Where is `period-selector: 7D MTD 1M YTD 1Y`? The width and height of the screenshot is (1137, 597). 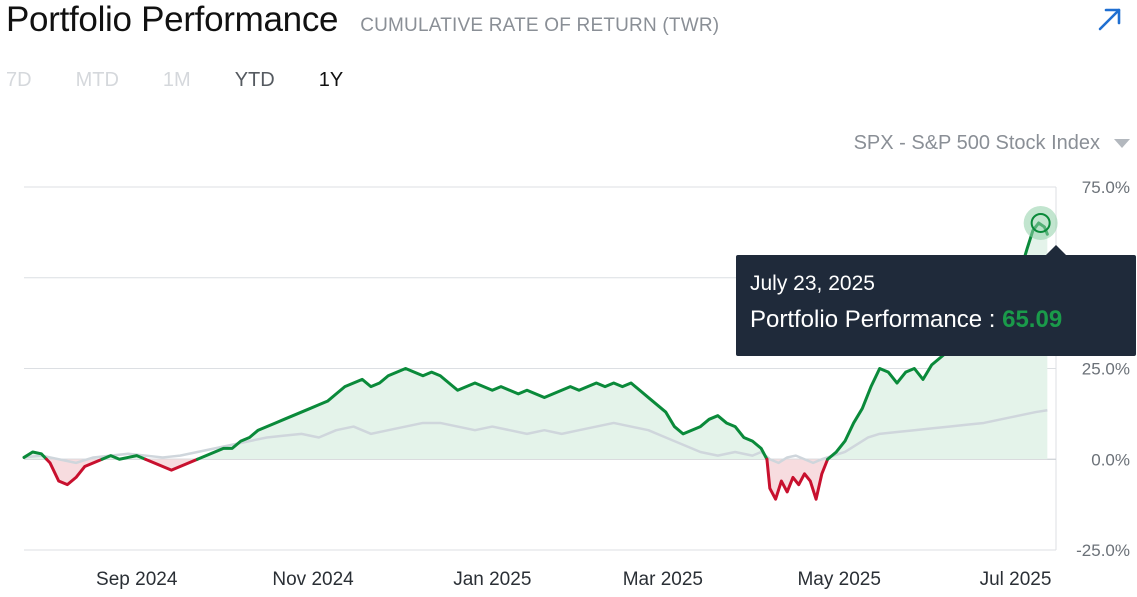
period-selector: 7D MTD 1M YTD 1Y is located at coordinates (196, 80).